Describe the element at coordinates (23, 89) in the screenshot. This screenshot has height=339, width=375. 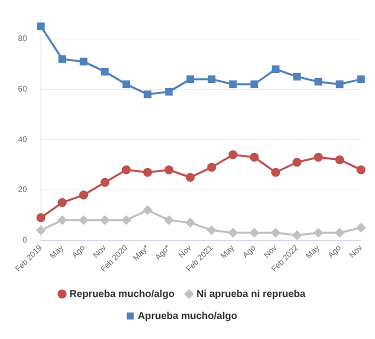
I see `y-tick-label: 60` at that location.